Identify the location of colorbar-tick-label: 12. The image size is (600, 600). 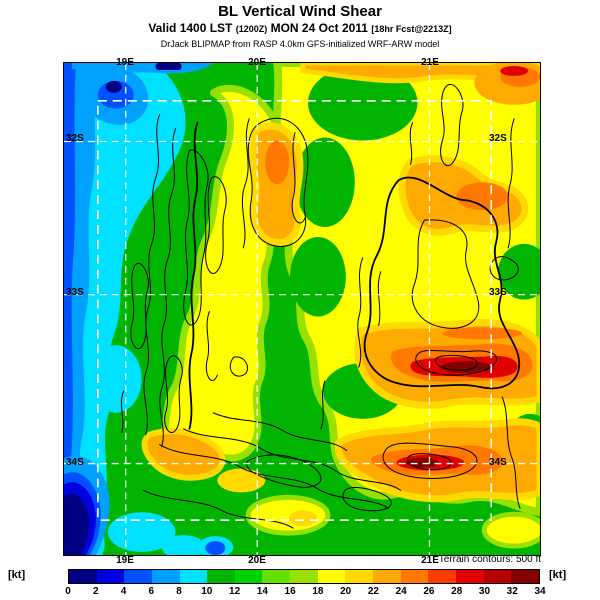
(235, 591).